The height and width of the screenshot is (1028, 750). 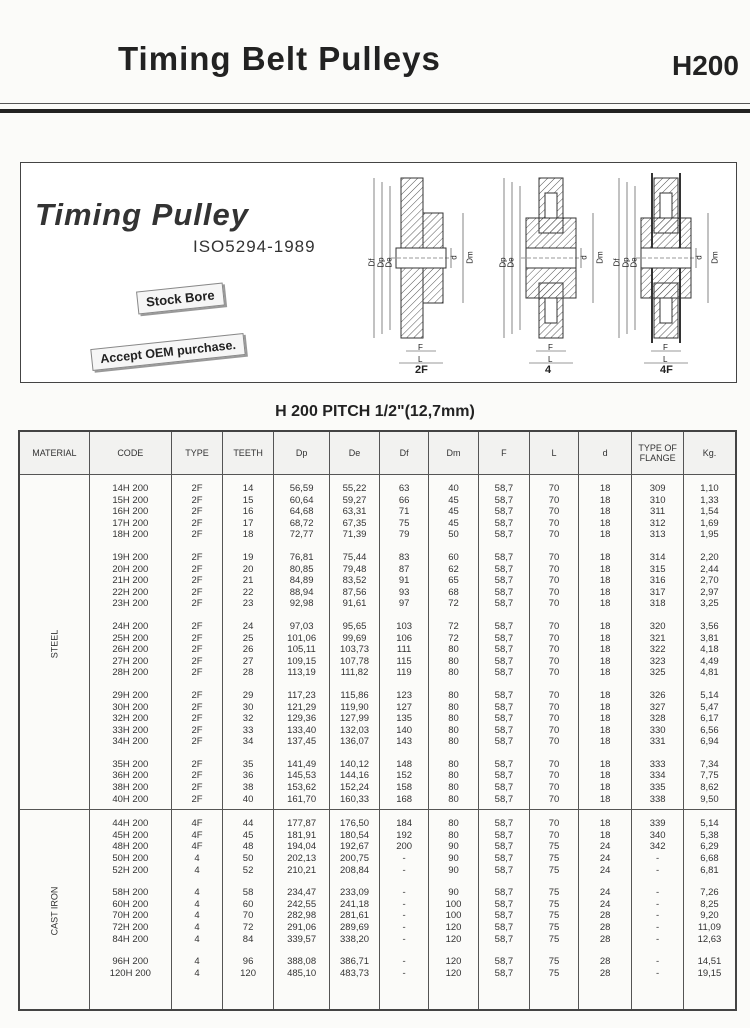 I want to click on table-cell: 91,61, so click(x=354, y=604).